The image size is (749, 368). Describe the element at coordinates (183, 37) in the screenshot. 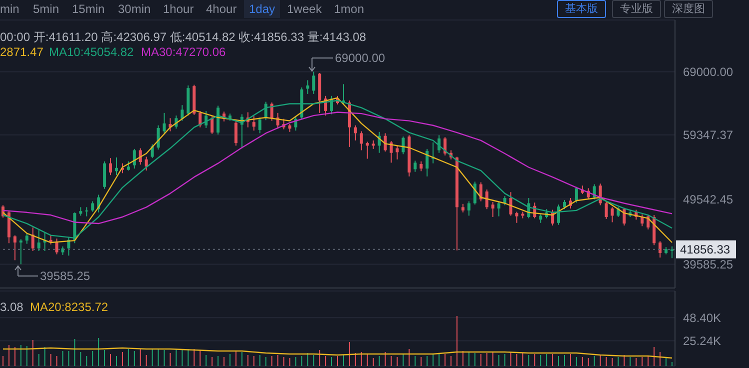

I see `annotation: 00:00 开:41611.20 高:42306.97 低:40514.82 收:41856.33 量:4143.08` at that location.